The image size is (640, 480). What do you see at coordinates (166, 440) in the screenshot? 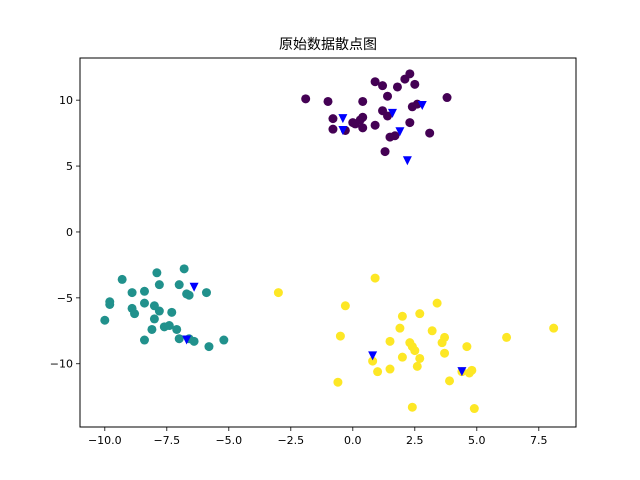
I see `x-tick-label-1: −7.5` at bounding box center [166, 440].